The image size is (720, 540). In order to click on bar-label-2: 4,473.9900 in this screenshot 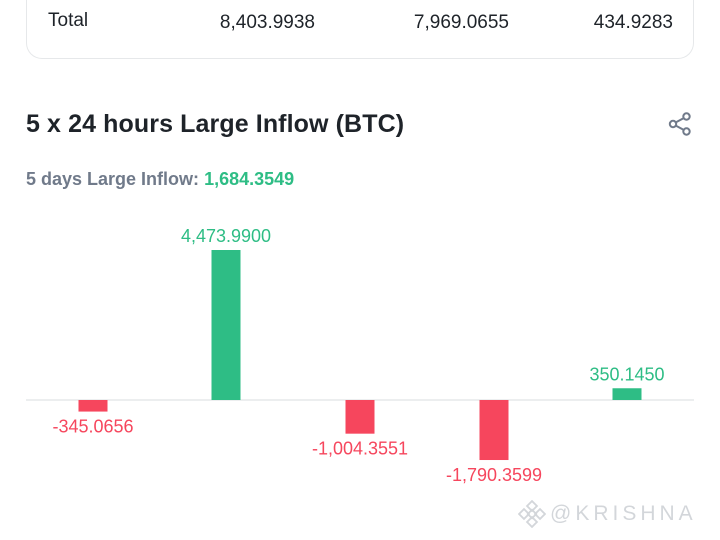, I will do `click(226, 236)`.